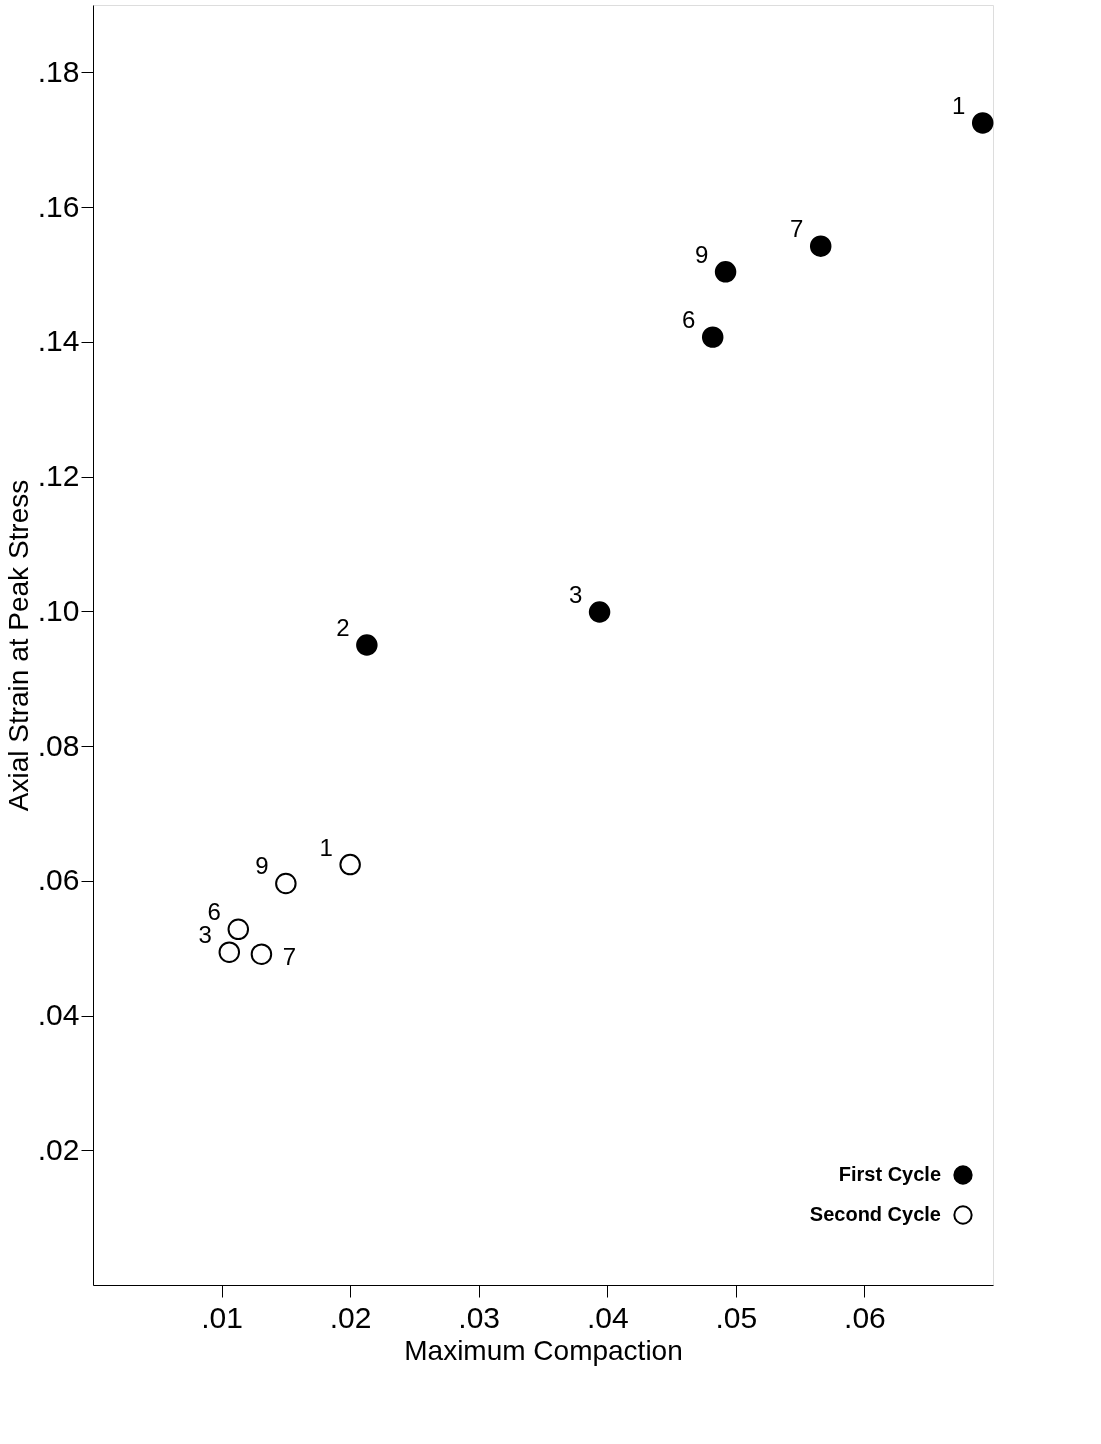 The height and width of the screenshot is (1444, 1101). What do you see at coordinates (58, 206) in the screenshot?
I see `y-tick-label: .16` at bounding box center [58, 206].